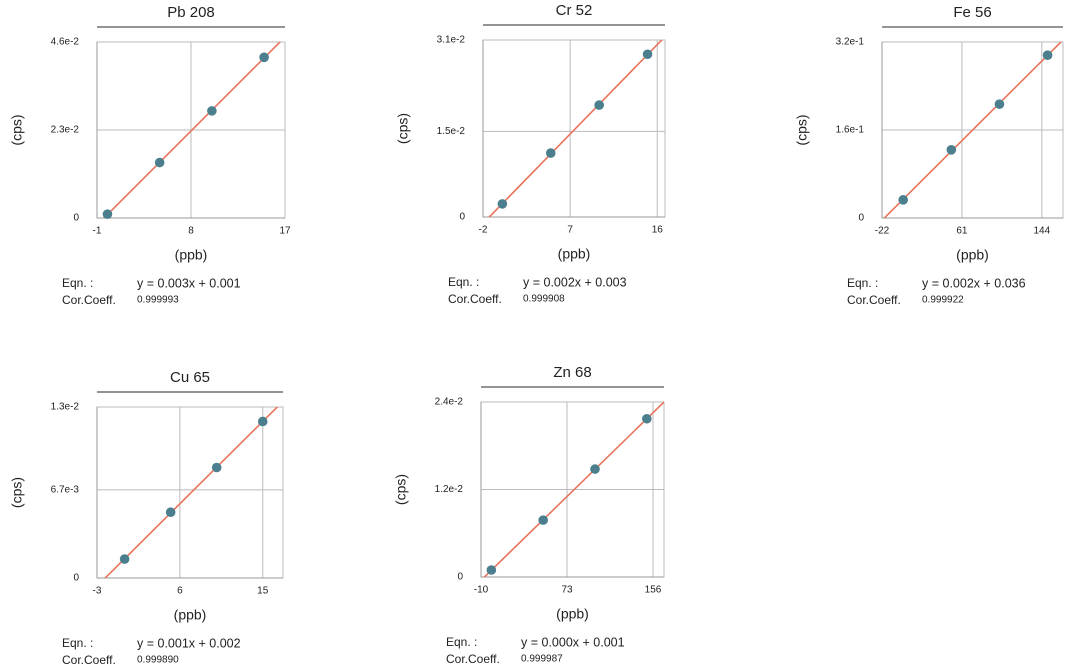  I want to click on y-tick-label: 1.6e-1, so click(850, 130).